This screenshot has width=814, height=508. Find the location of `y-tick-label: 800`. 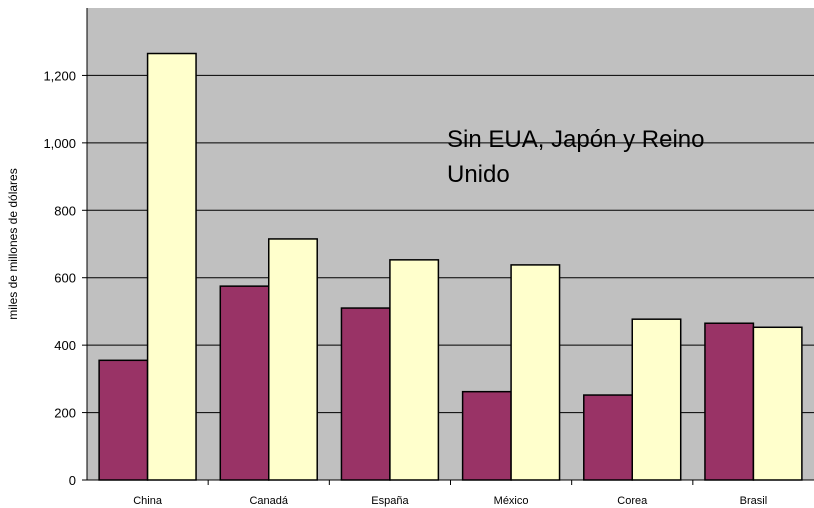

y-tick-label: 800 is located at coordinates (65, 210).